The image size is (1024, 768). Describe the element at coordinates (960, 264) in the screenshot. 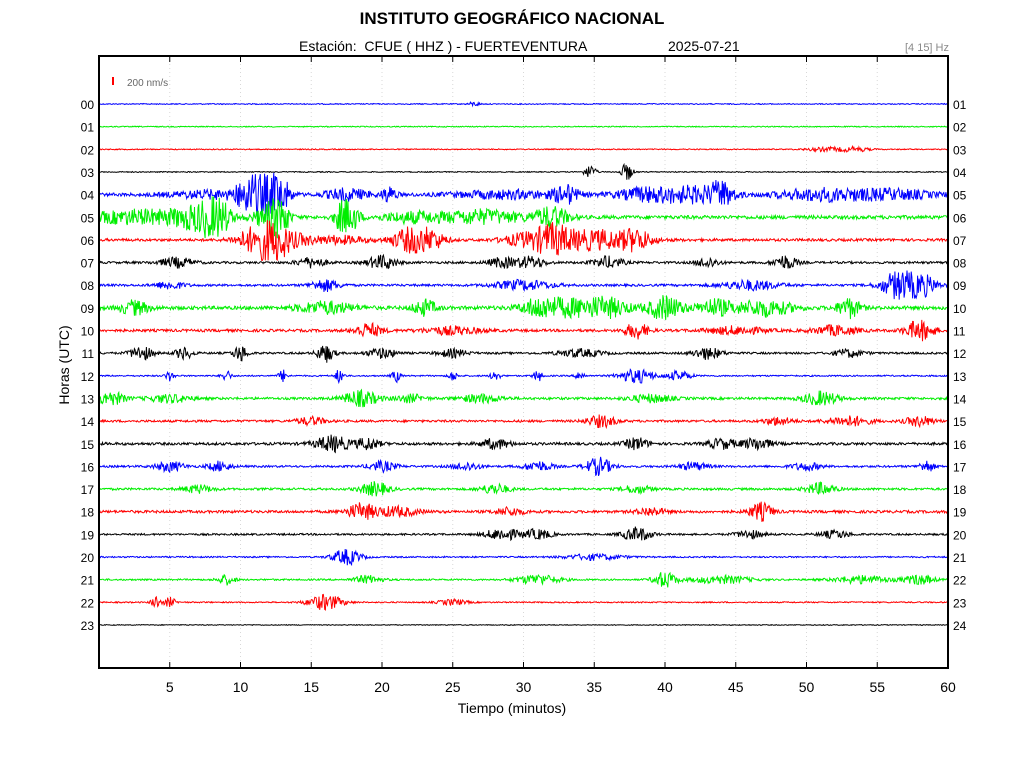

I see `row-label-right: 08` at that location.